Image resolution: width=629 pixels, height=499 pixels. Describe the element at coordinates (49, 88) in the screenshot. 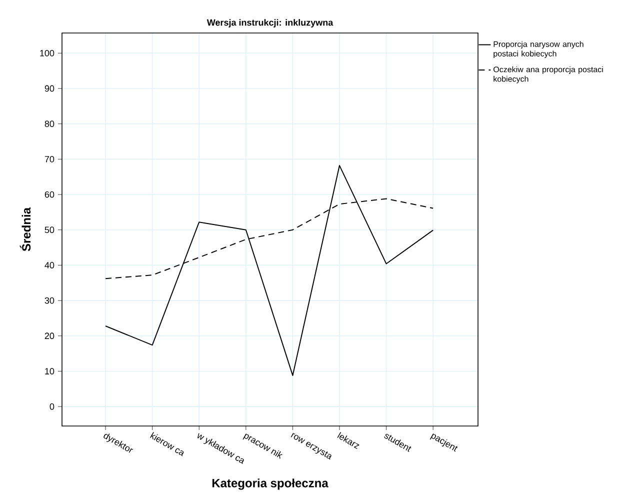

I see `y-tick-label: 90` at that location.